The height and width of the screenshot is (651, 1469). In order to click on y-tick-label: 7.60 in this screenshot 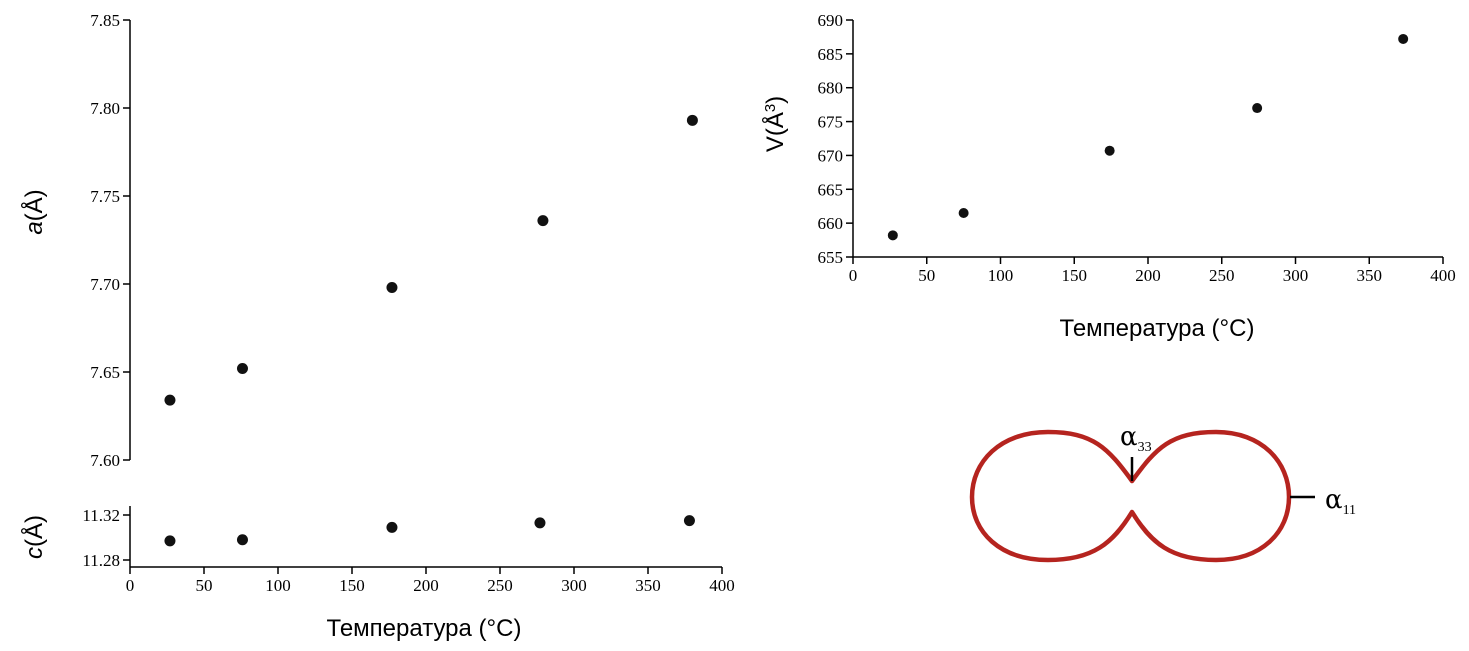, I will do `click(105, 460)`.